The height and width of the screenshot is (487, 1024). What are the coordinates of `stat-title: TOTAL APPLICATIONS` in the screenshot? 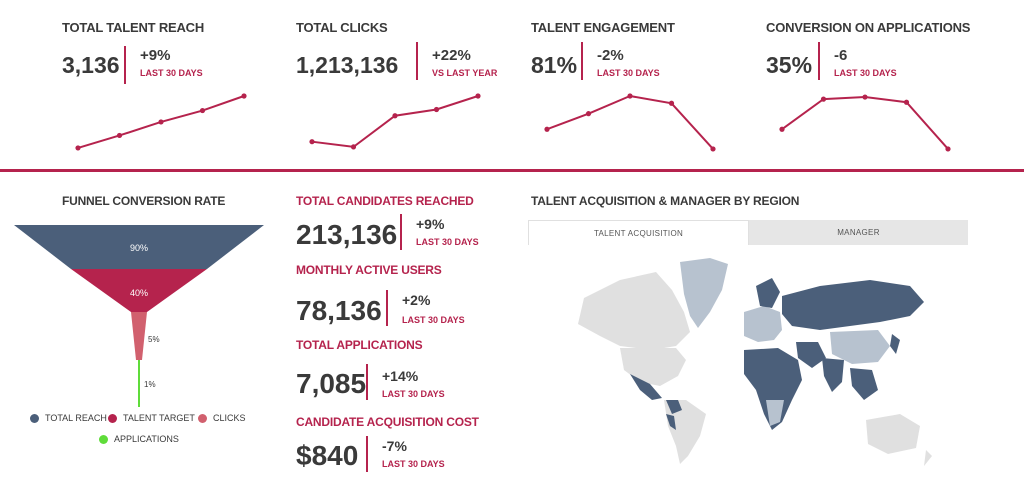 It's located at (359, 345).